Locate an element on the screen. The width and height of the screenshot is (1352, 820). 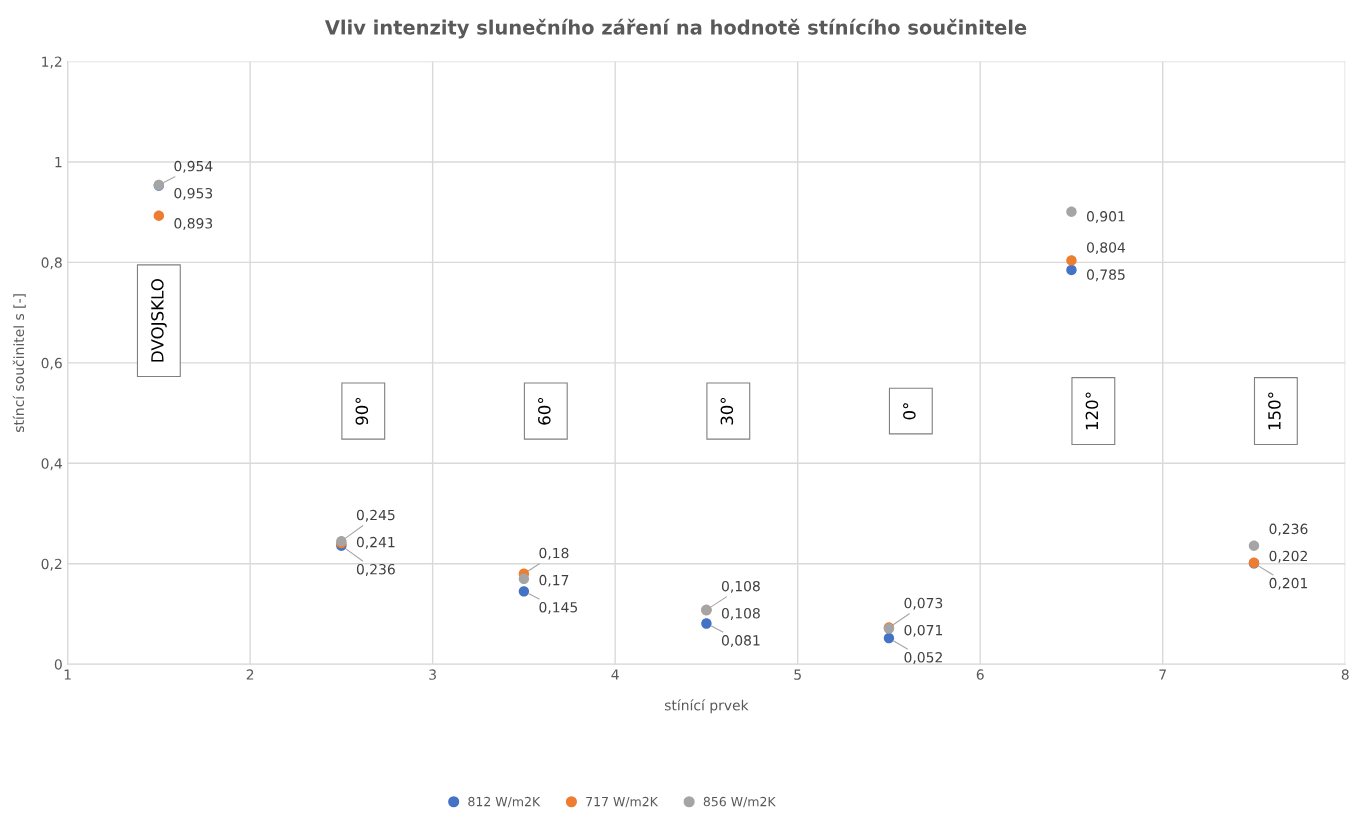
annotation: 60° is located at coordinates (544, 411).